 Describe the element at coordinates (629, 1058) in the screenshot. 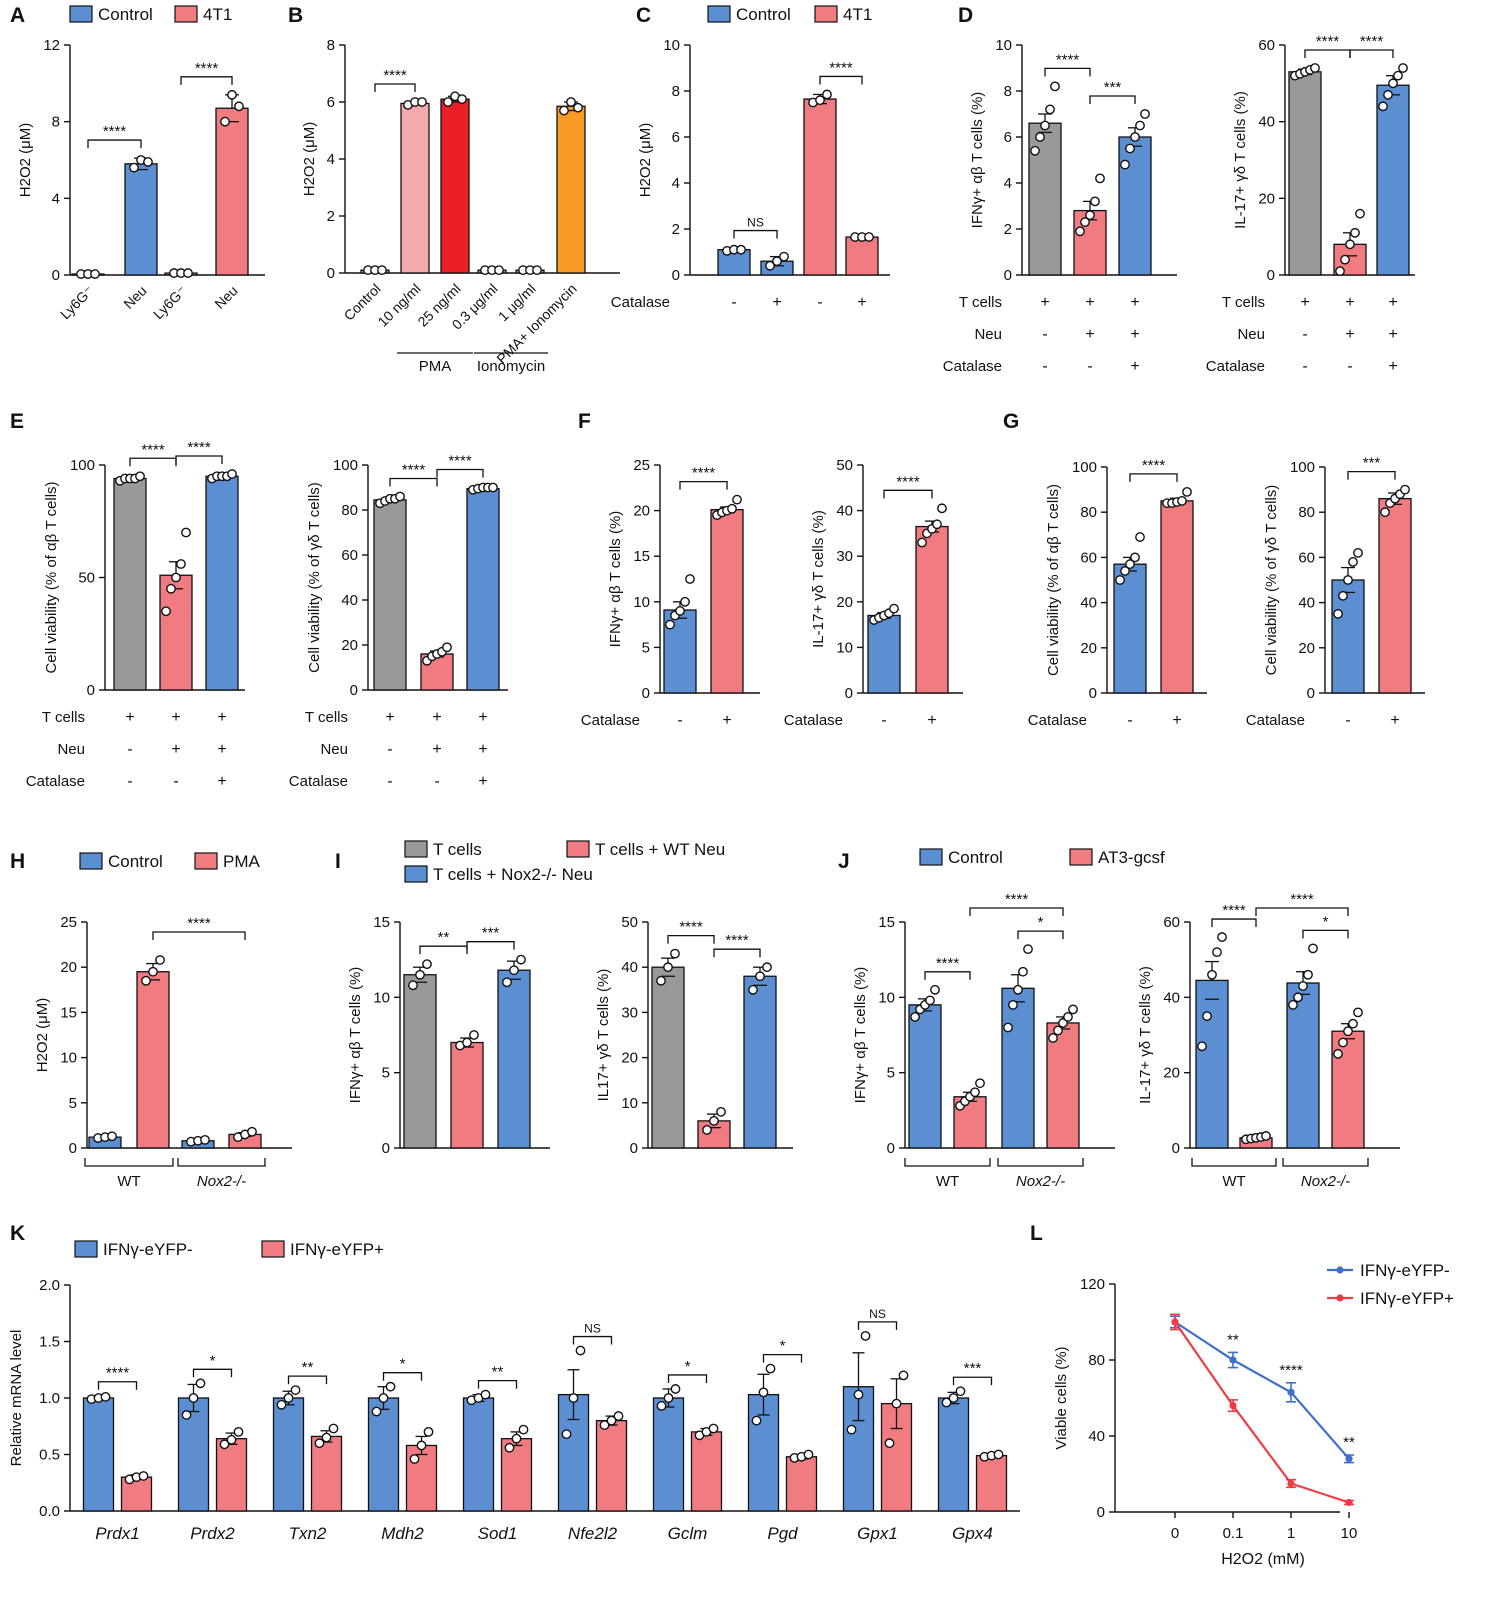

I see `I2-y-tick-label: 20` at that location.